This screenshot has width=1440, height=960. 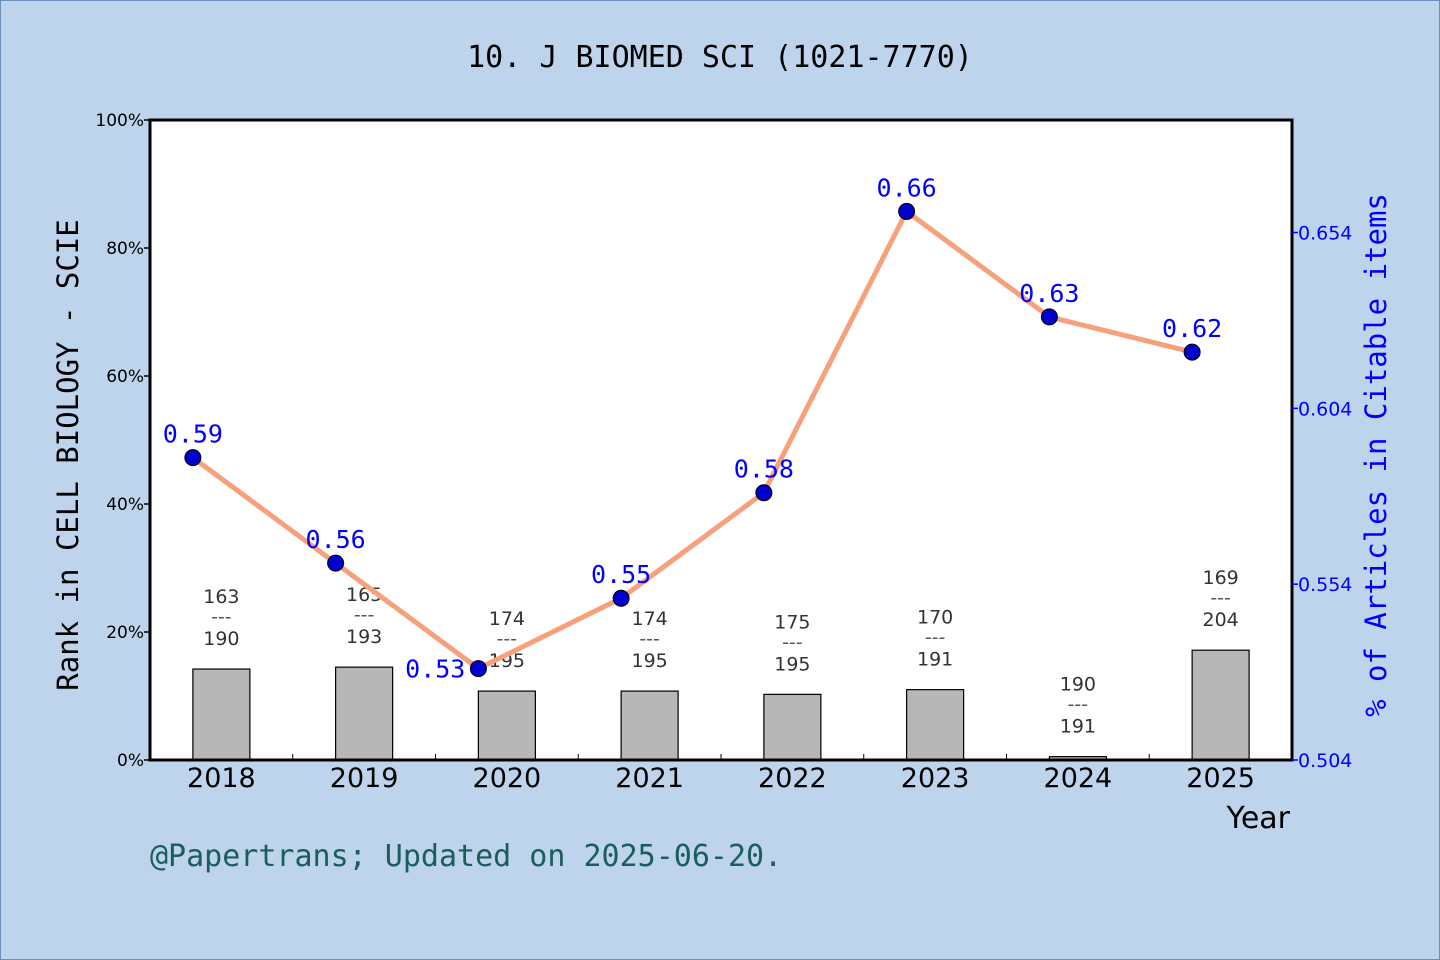 I want to click on bar-2018, so click(x=221, y=714).